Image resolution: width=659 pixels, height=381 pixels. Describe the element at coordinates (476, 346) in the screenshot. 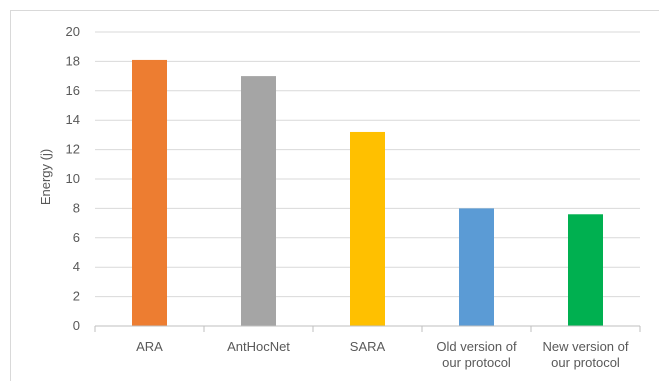

I see `x-tick-label: Old version of` at that location.